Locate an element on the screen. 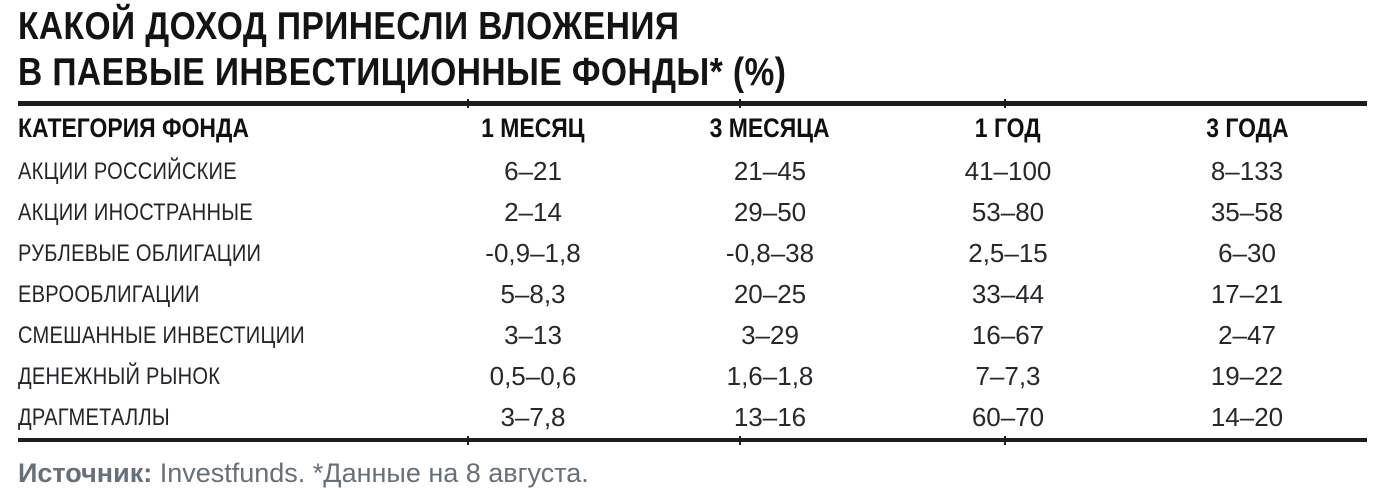 The image size is (1391, 504). value-cell: 6–21 is located at coordinates (533, 171).